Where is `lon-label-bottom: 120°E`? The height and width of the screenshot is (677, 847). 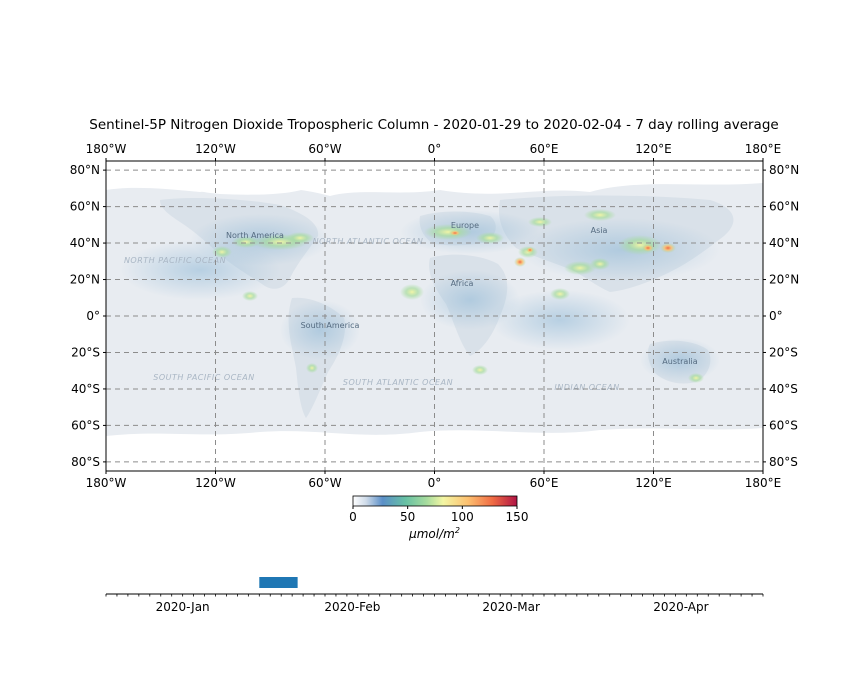
lon-label-bottom: 120°E is located at coordinates (653, 483).